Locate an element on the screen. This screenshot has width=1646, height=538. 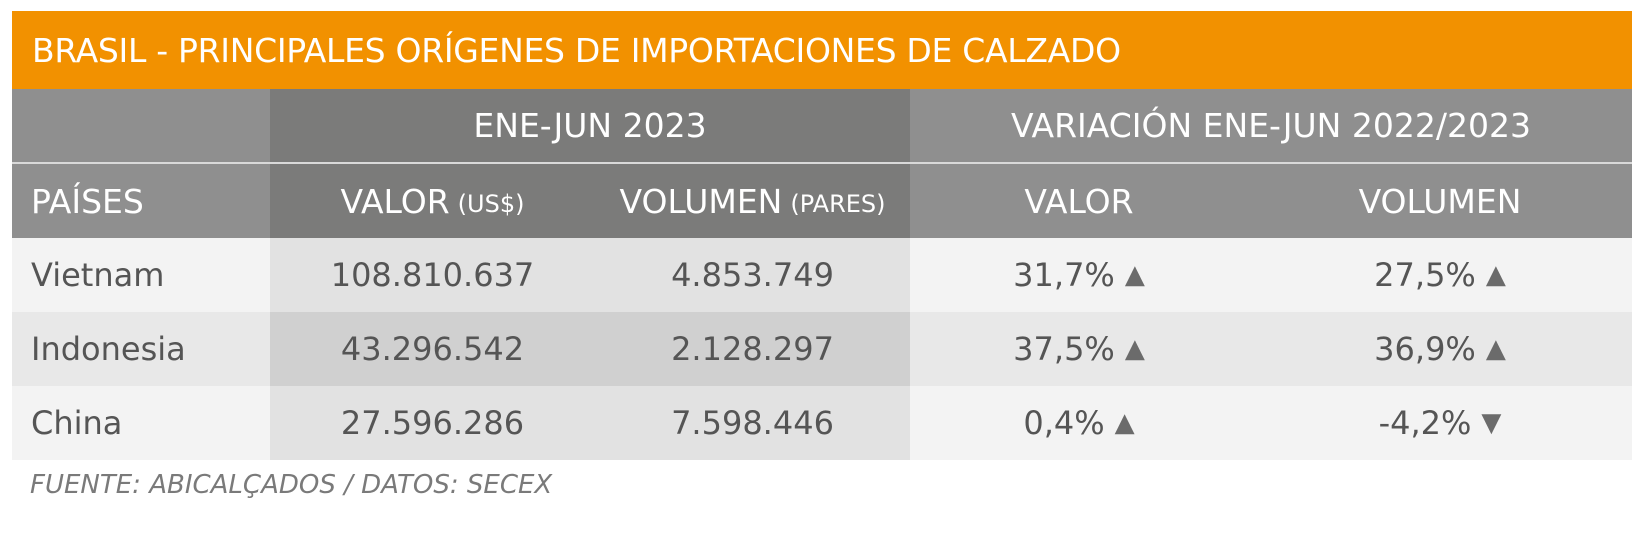
table-row: China 27.596.286 7.598.446 0,4% ▲ -4,2% ▼ is located at coordinates (822, 423).